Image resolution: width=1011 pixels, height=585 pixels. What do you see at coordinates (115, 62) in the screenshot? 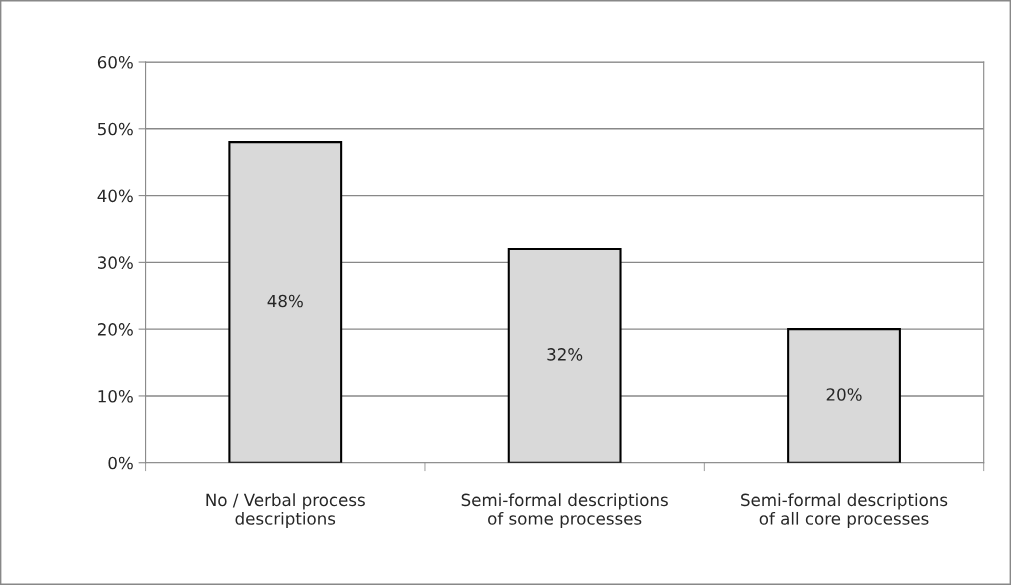
I see `y-tick-label: 60%` at bounding box center [115, 62].